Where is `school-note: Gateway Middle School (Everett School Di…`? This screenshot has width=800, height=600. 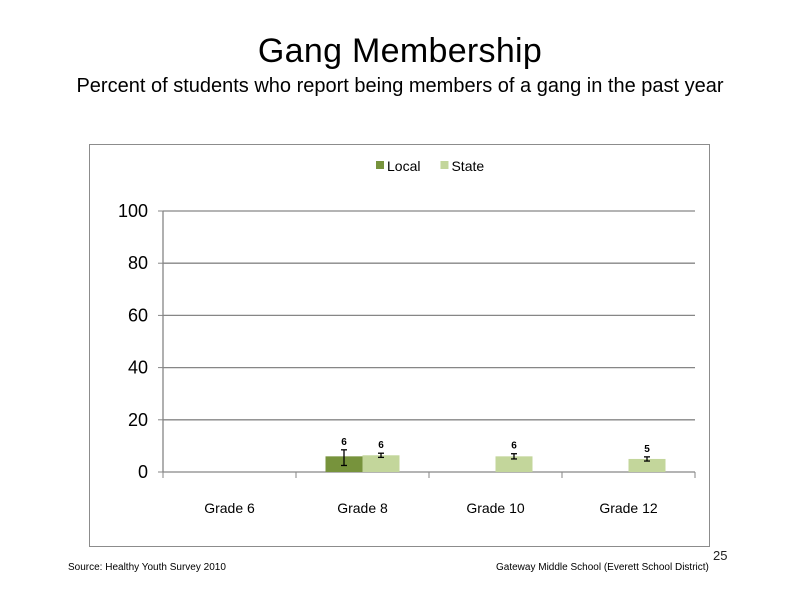
school-note: Gateway Middle School (Everett School Di… is located at coordinates (602, 567).